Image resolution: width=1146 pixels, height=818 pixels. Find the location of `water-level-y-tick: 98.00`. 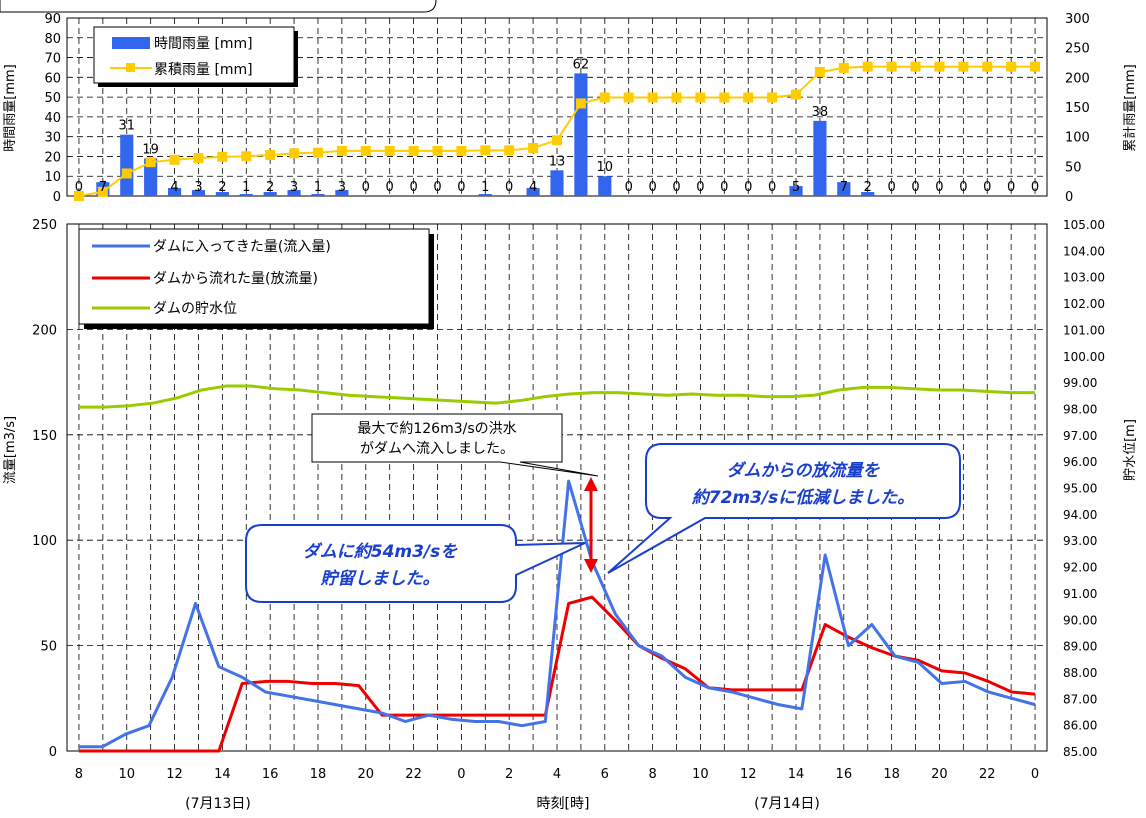

water-level-y-tick: 98.00 is located at coordinates (1080, 409).